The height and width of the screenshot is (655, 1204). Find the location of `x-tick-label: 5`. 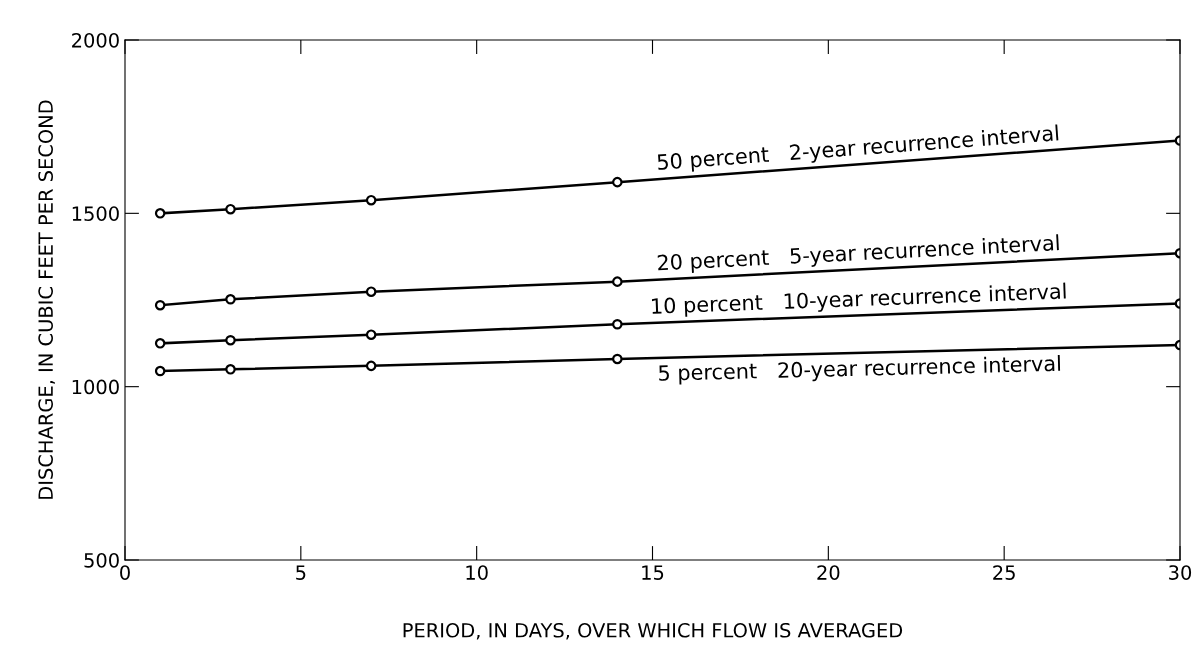

x-tick-label: 5 is located at coordinates (301, 572).